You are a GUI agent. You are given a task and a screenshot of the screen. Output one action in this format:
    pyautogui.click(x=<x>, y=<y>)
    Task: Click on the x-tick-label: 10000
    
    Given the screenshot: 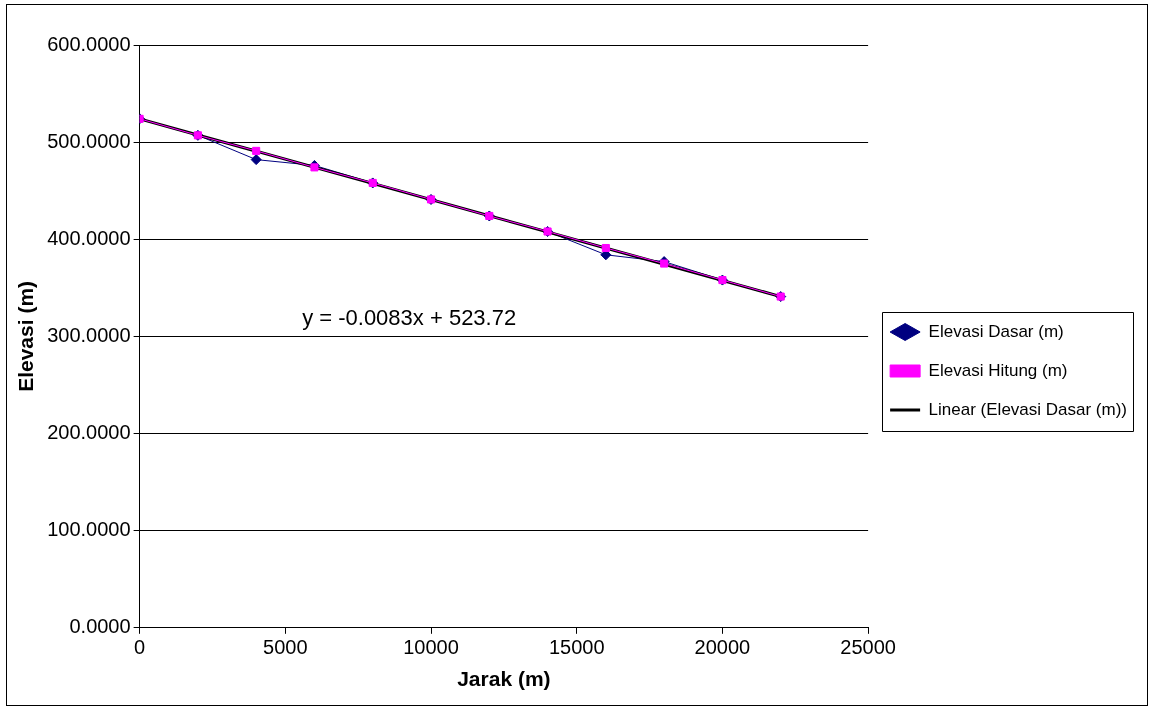 What is the action you would take?
    pyautogui.click(x=431, y=647)
    